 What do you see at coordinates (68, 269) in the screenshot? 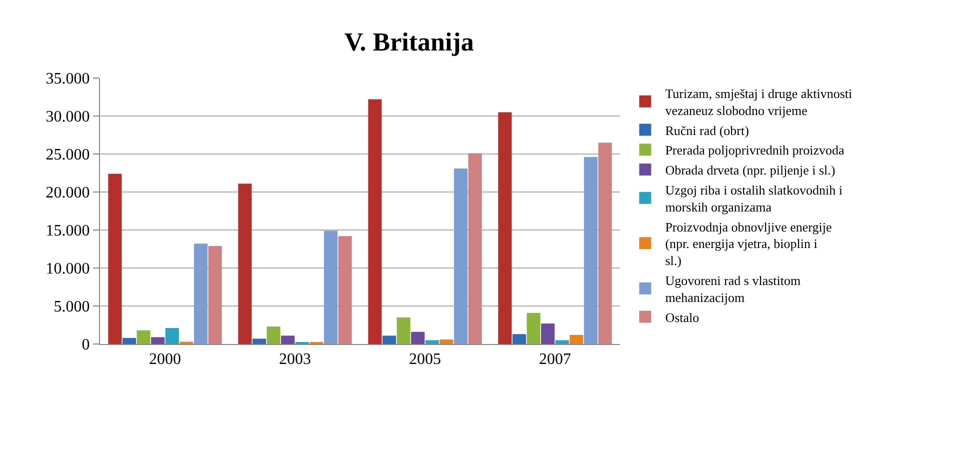
I see `y-tick-label: 10.000` at bounding box center [68, 269].